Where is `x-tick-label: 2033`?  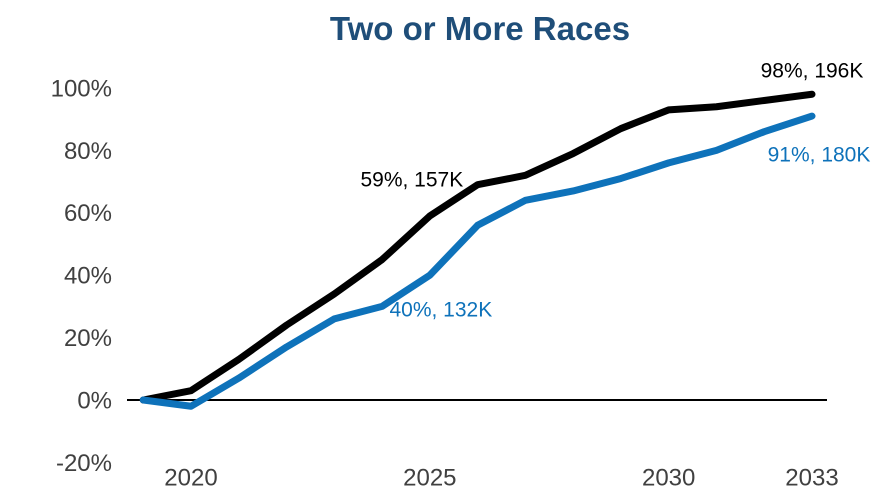
x-tick-label: 2033 is located at coordinates (811, 477).